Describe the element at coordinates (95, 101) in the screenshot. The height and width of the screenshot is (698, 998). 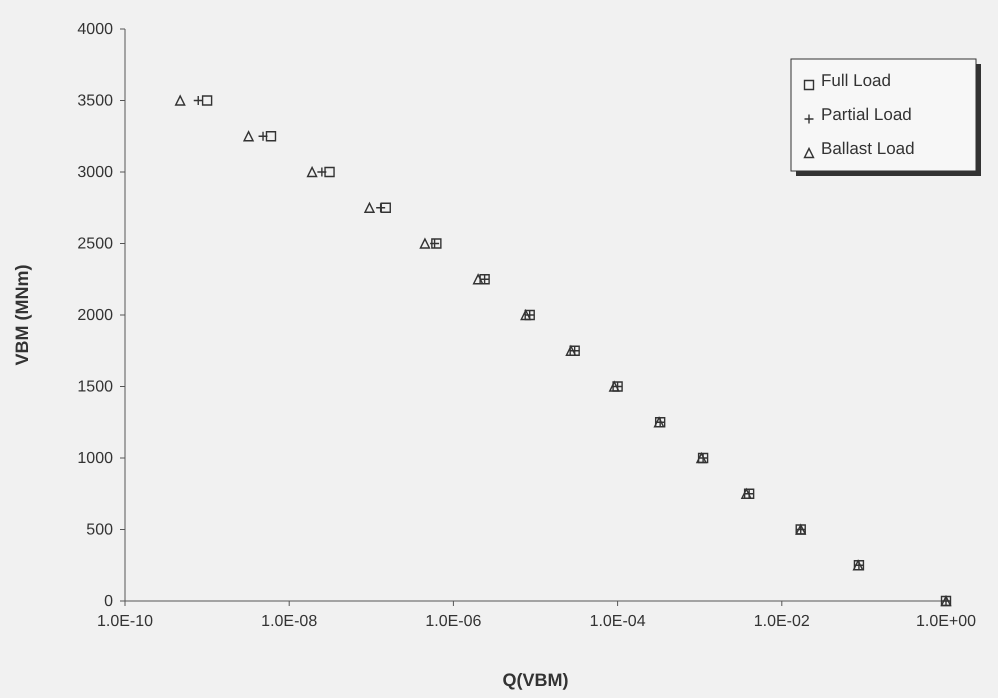
I see `y-tick-label: 3500` at that location.